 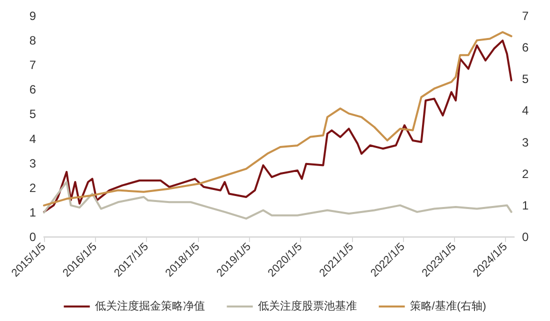 I want to click on y-tick-label: 0, so click(x=32, y=237).